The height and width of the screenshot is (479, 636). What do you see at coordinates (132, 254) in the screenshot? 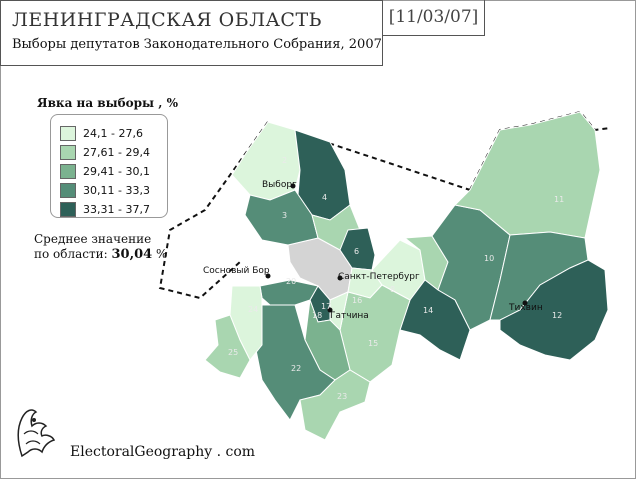
I see `average-number: 30,04` at bounding box center [132, 254].